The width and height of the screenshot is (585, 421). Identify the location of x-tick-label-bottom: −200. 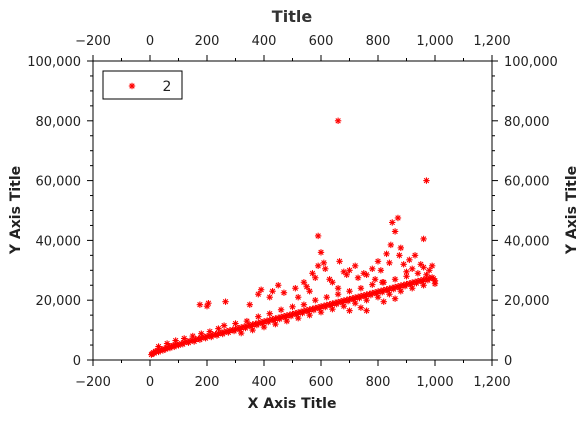
(93, 382).